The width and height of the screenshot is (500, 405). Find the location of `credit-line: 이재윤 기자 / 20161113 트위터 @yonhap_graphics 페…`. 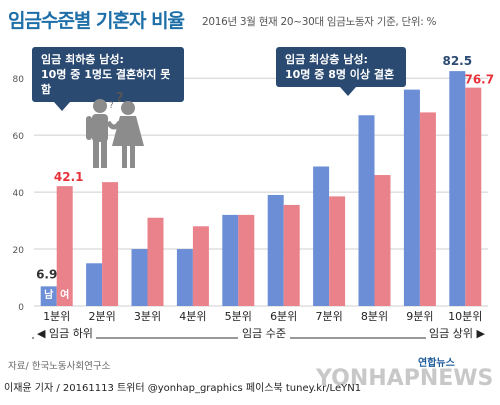

credit-line: 이재윤 기자 / 20161113 트위터 @yonhap_graphics 페… is located at coordinates (183, 388).